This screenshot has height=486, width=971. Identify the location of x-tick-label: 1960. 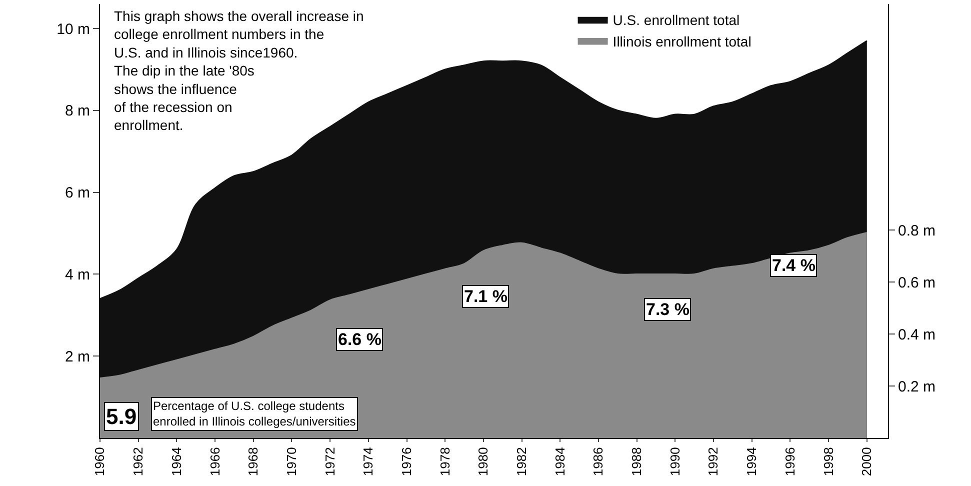
(100, 461).